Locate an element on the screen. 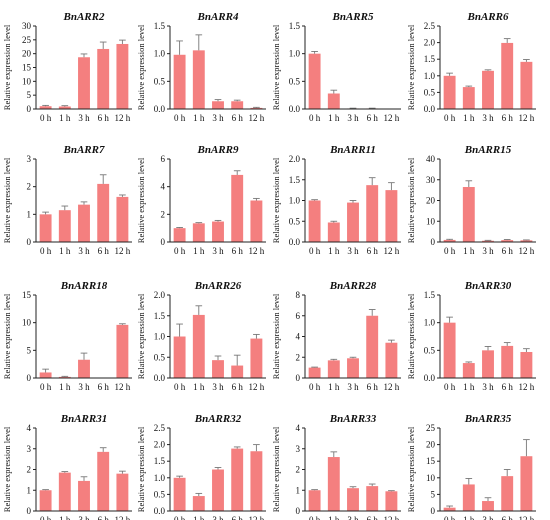 This screenshot has width=550, height=520. y-tick-label-bnarr28: 2 is located at coordinates (298, 357).